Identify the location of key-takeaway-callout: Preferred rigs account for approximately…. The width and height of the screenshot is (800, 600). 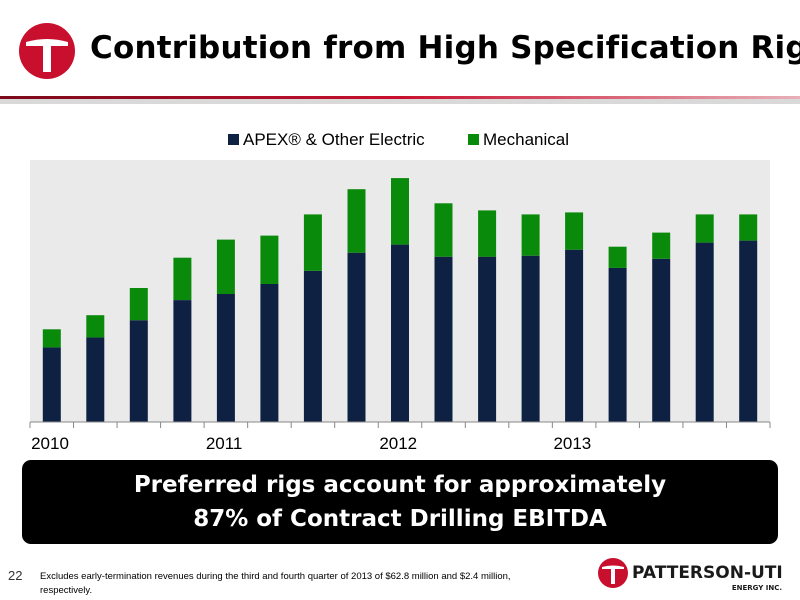
(400, 502).